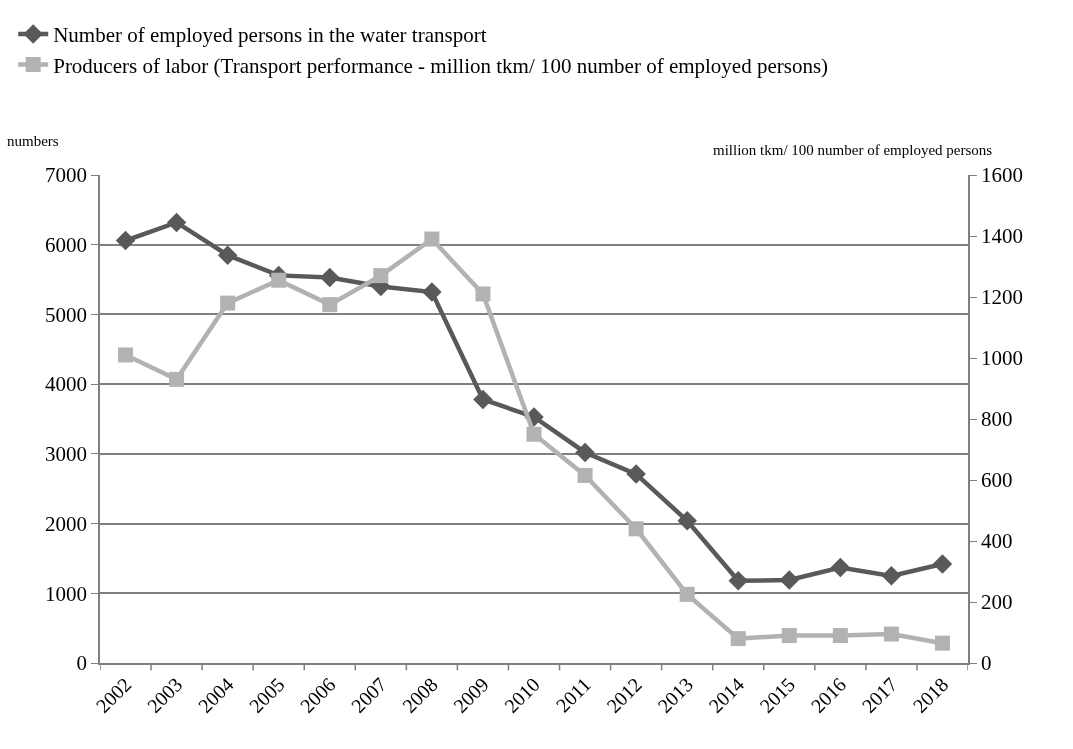  Describe the element at coordinates (996, 541) in the screenshot. I see `y2-tick-label: 400` at that location.